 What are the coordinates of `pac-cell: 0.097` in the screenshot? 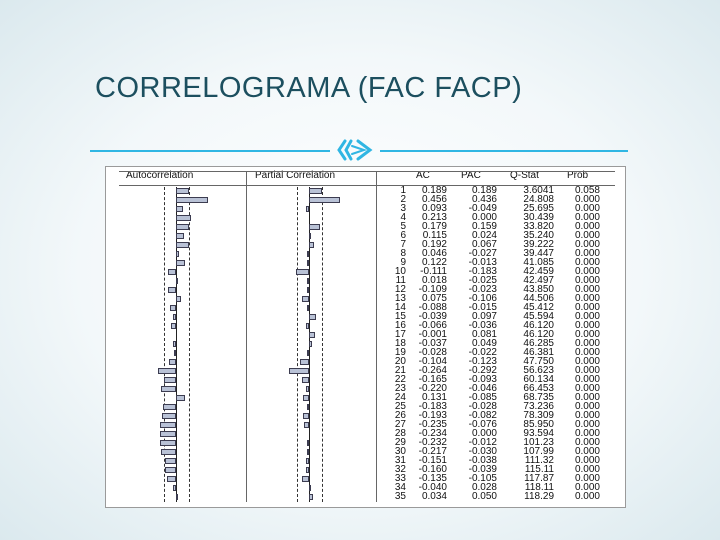 It's located at (484, 316).